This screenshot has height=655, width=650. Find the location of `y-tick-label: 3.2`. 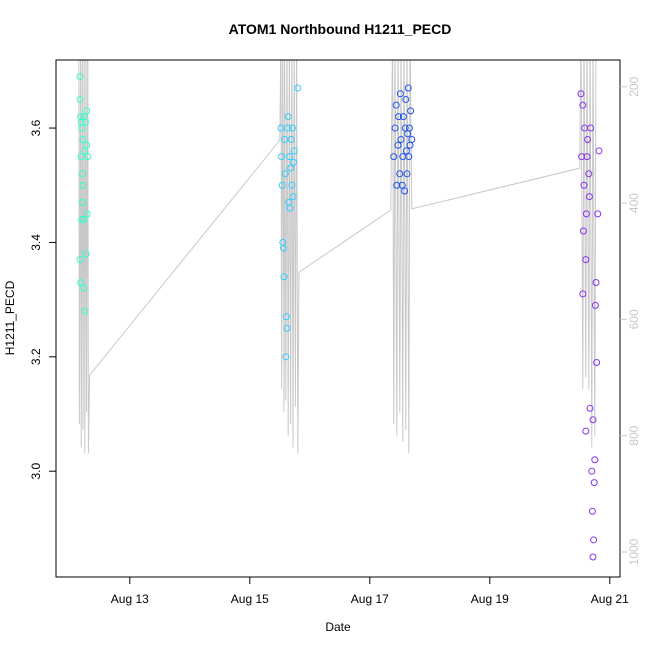

y-tick-label: 3.2 is located at coordinates (36, 356).